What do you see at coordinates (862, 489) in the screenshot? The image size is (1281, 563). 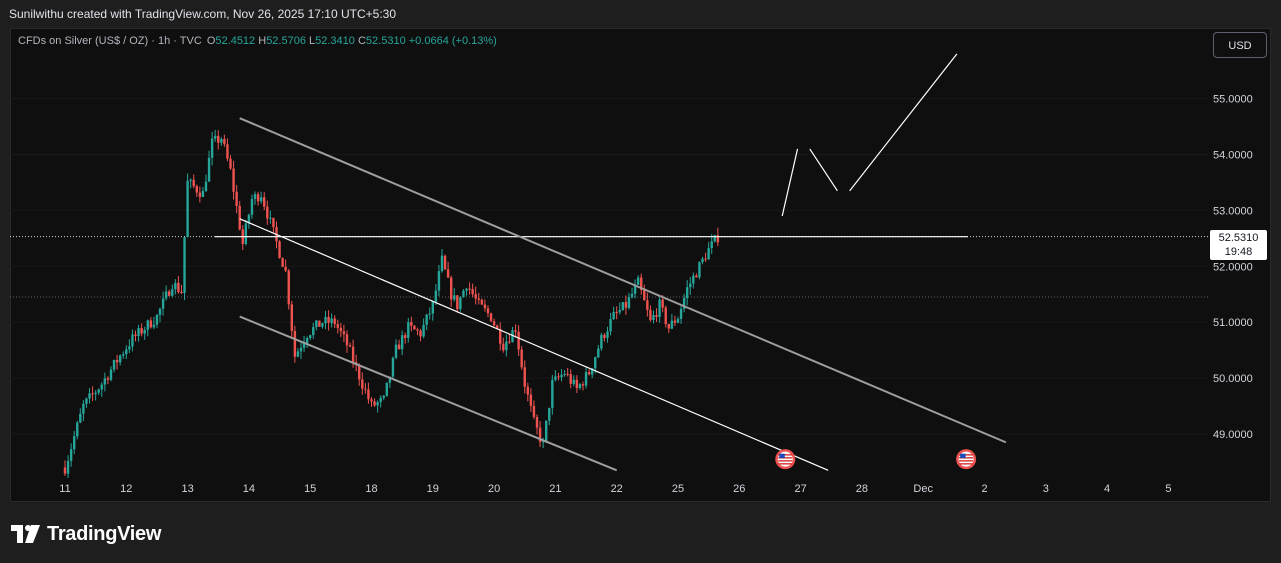 I see `x-tick-label: 28` at bounding box center [862, 489].